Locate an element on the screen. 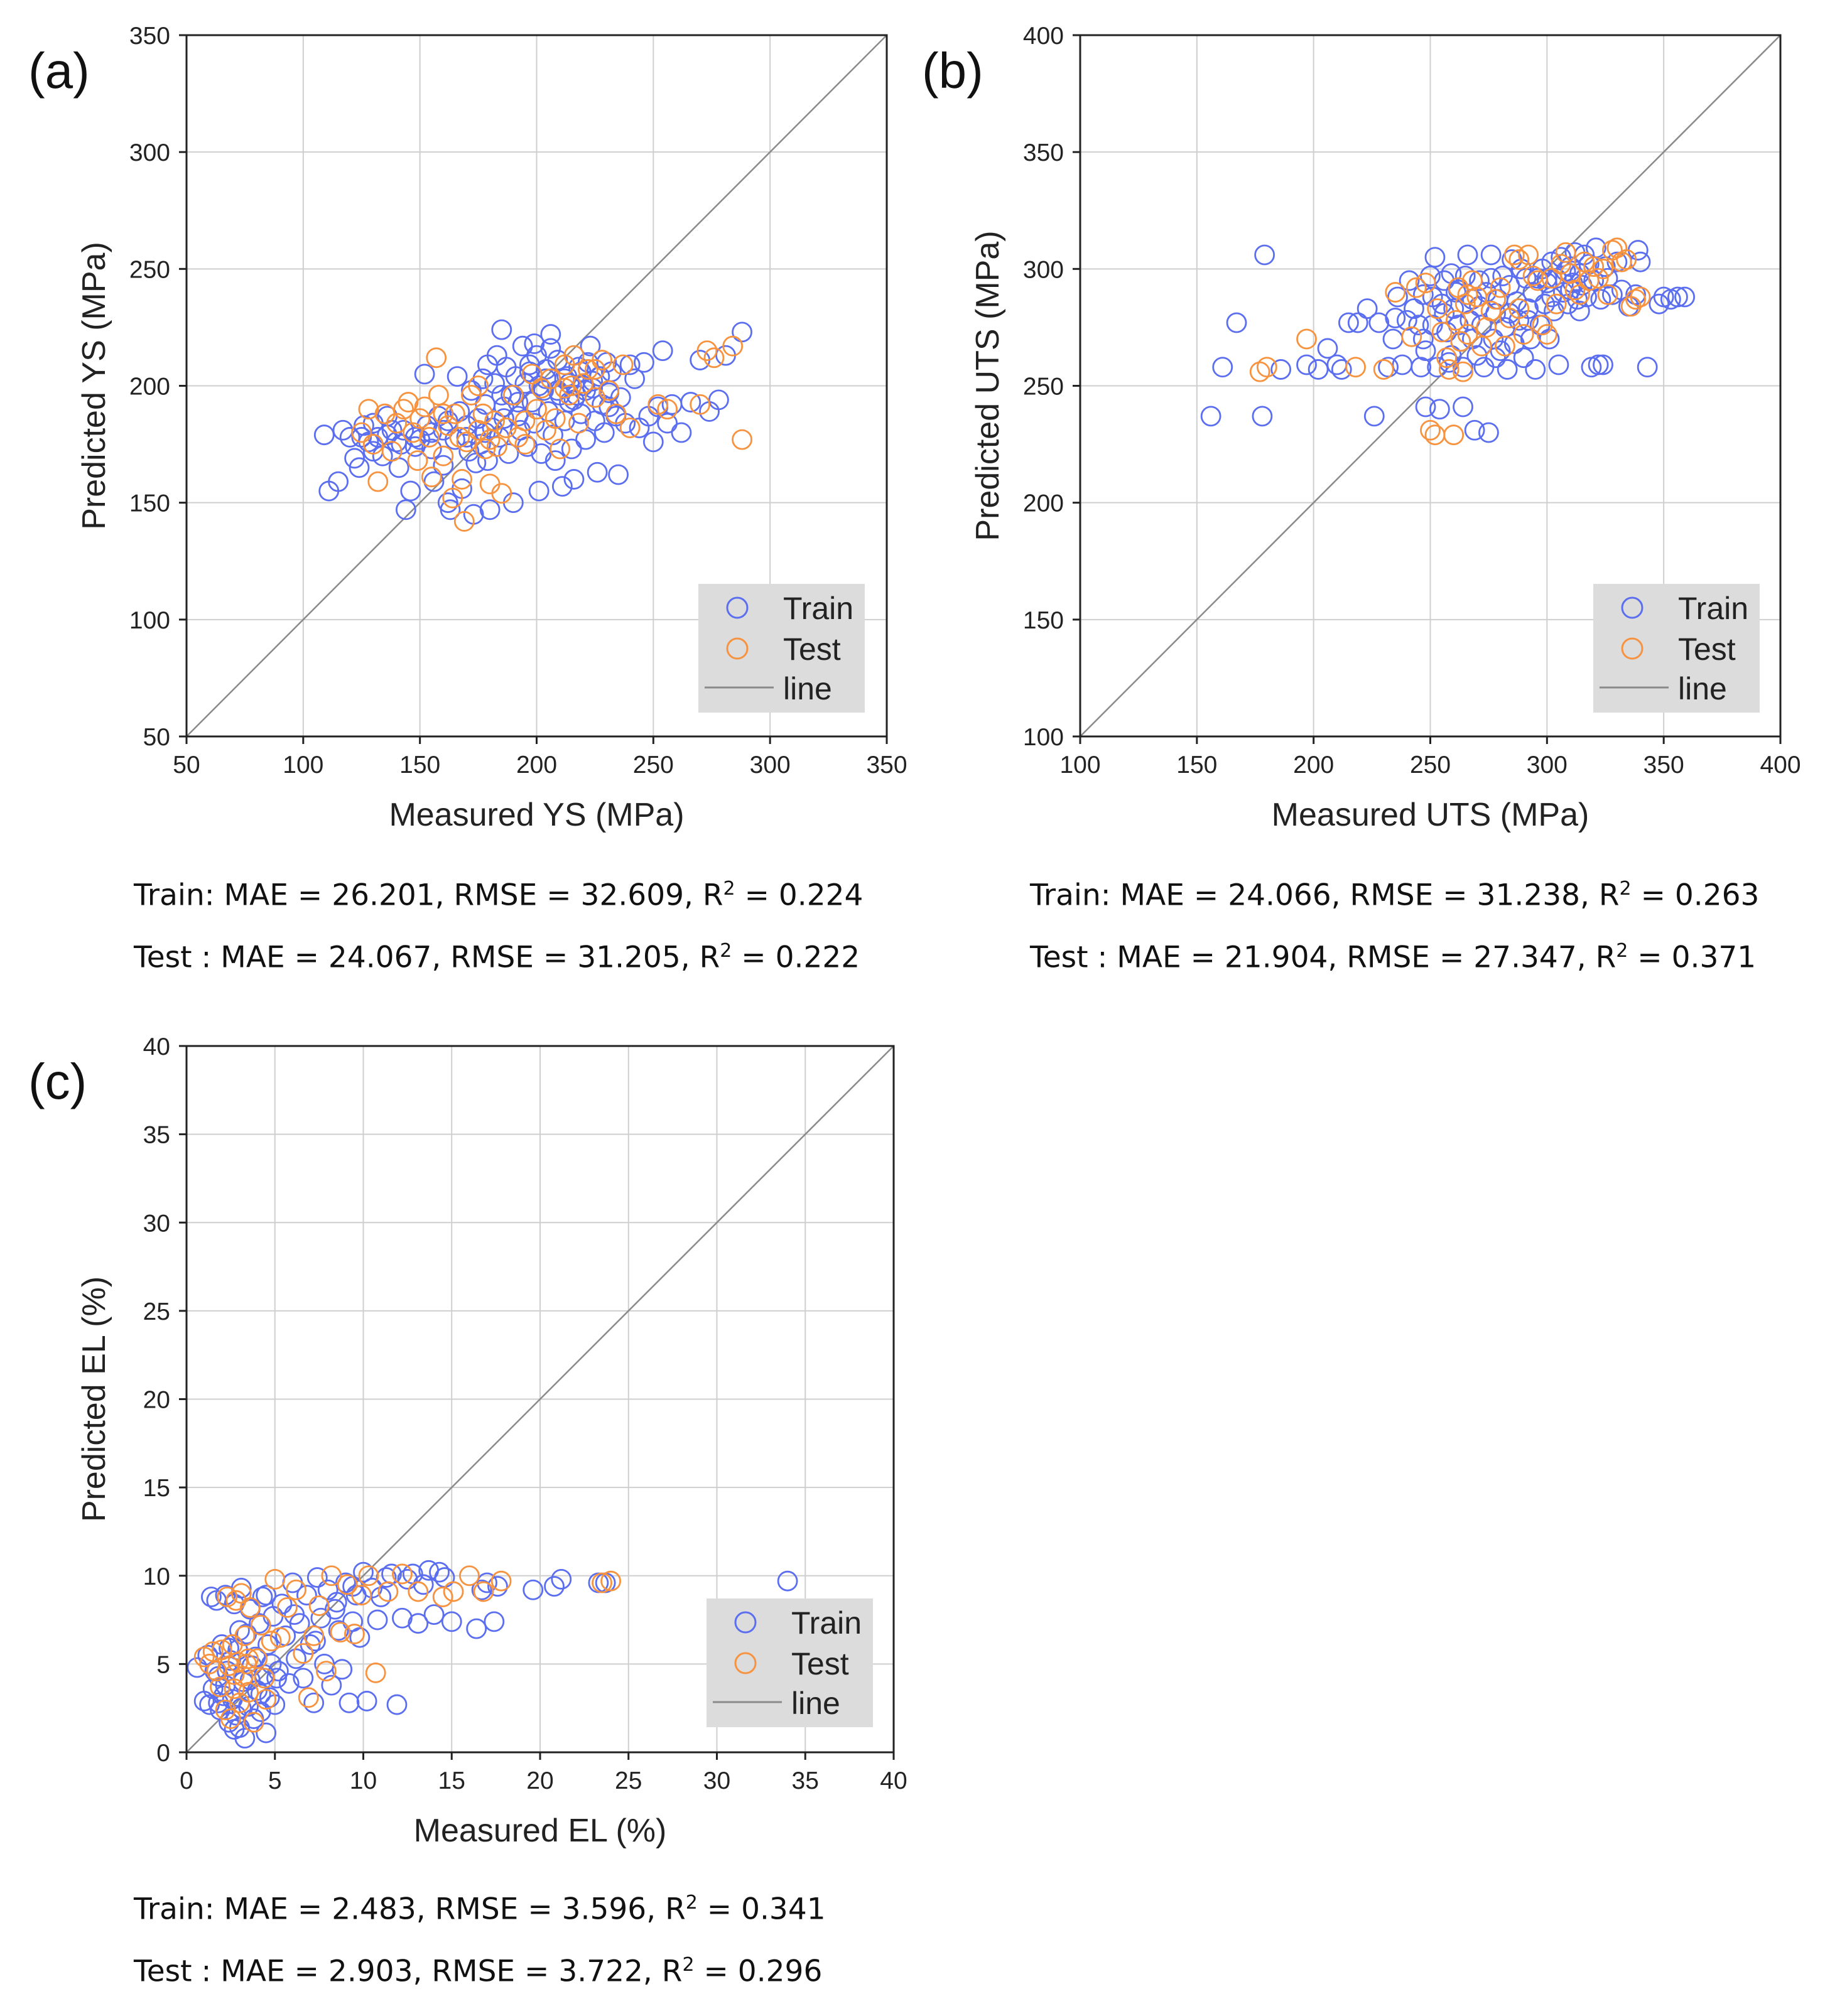 The image size is (1825, 2016). y-tick-label: 50 is located at coordinates (157, 737).